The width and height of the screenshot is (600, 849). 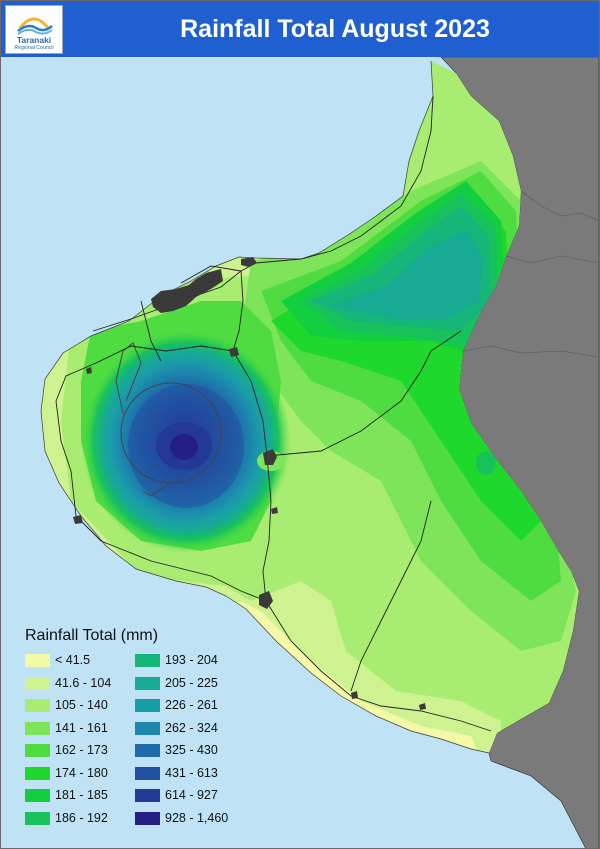 I want to click on waitara-urban, so click(x=249, y=262).